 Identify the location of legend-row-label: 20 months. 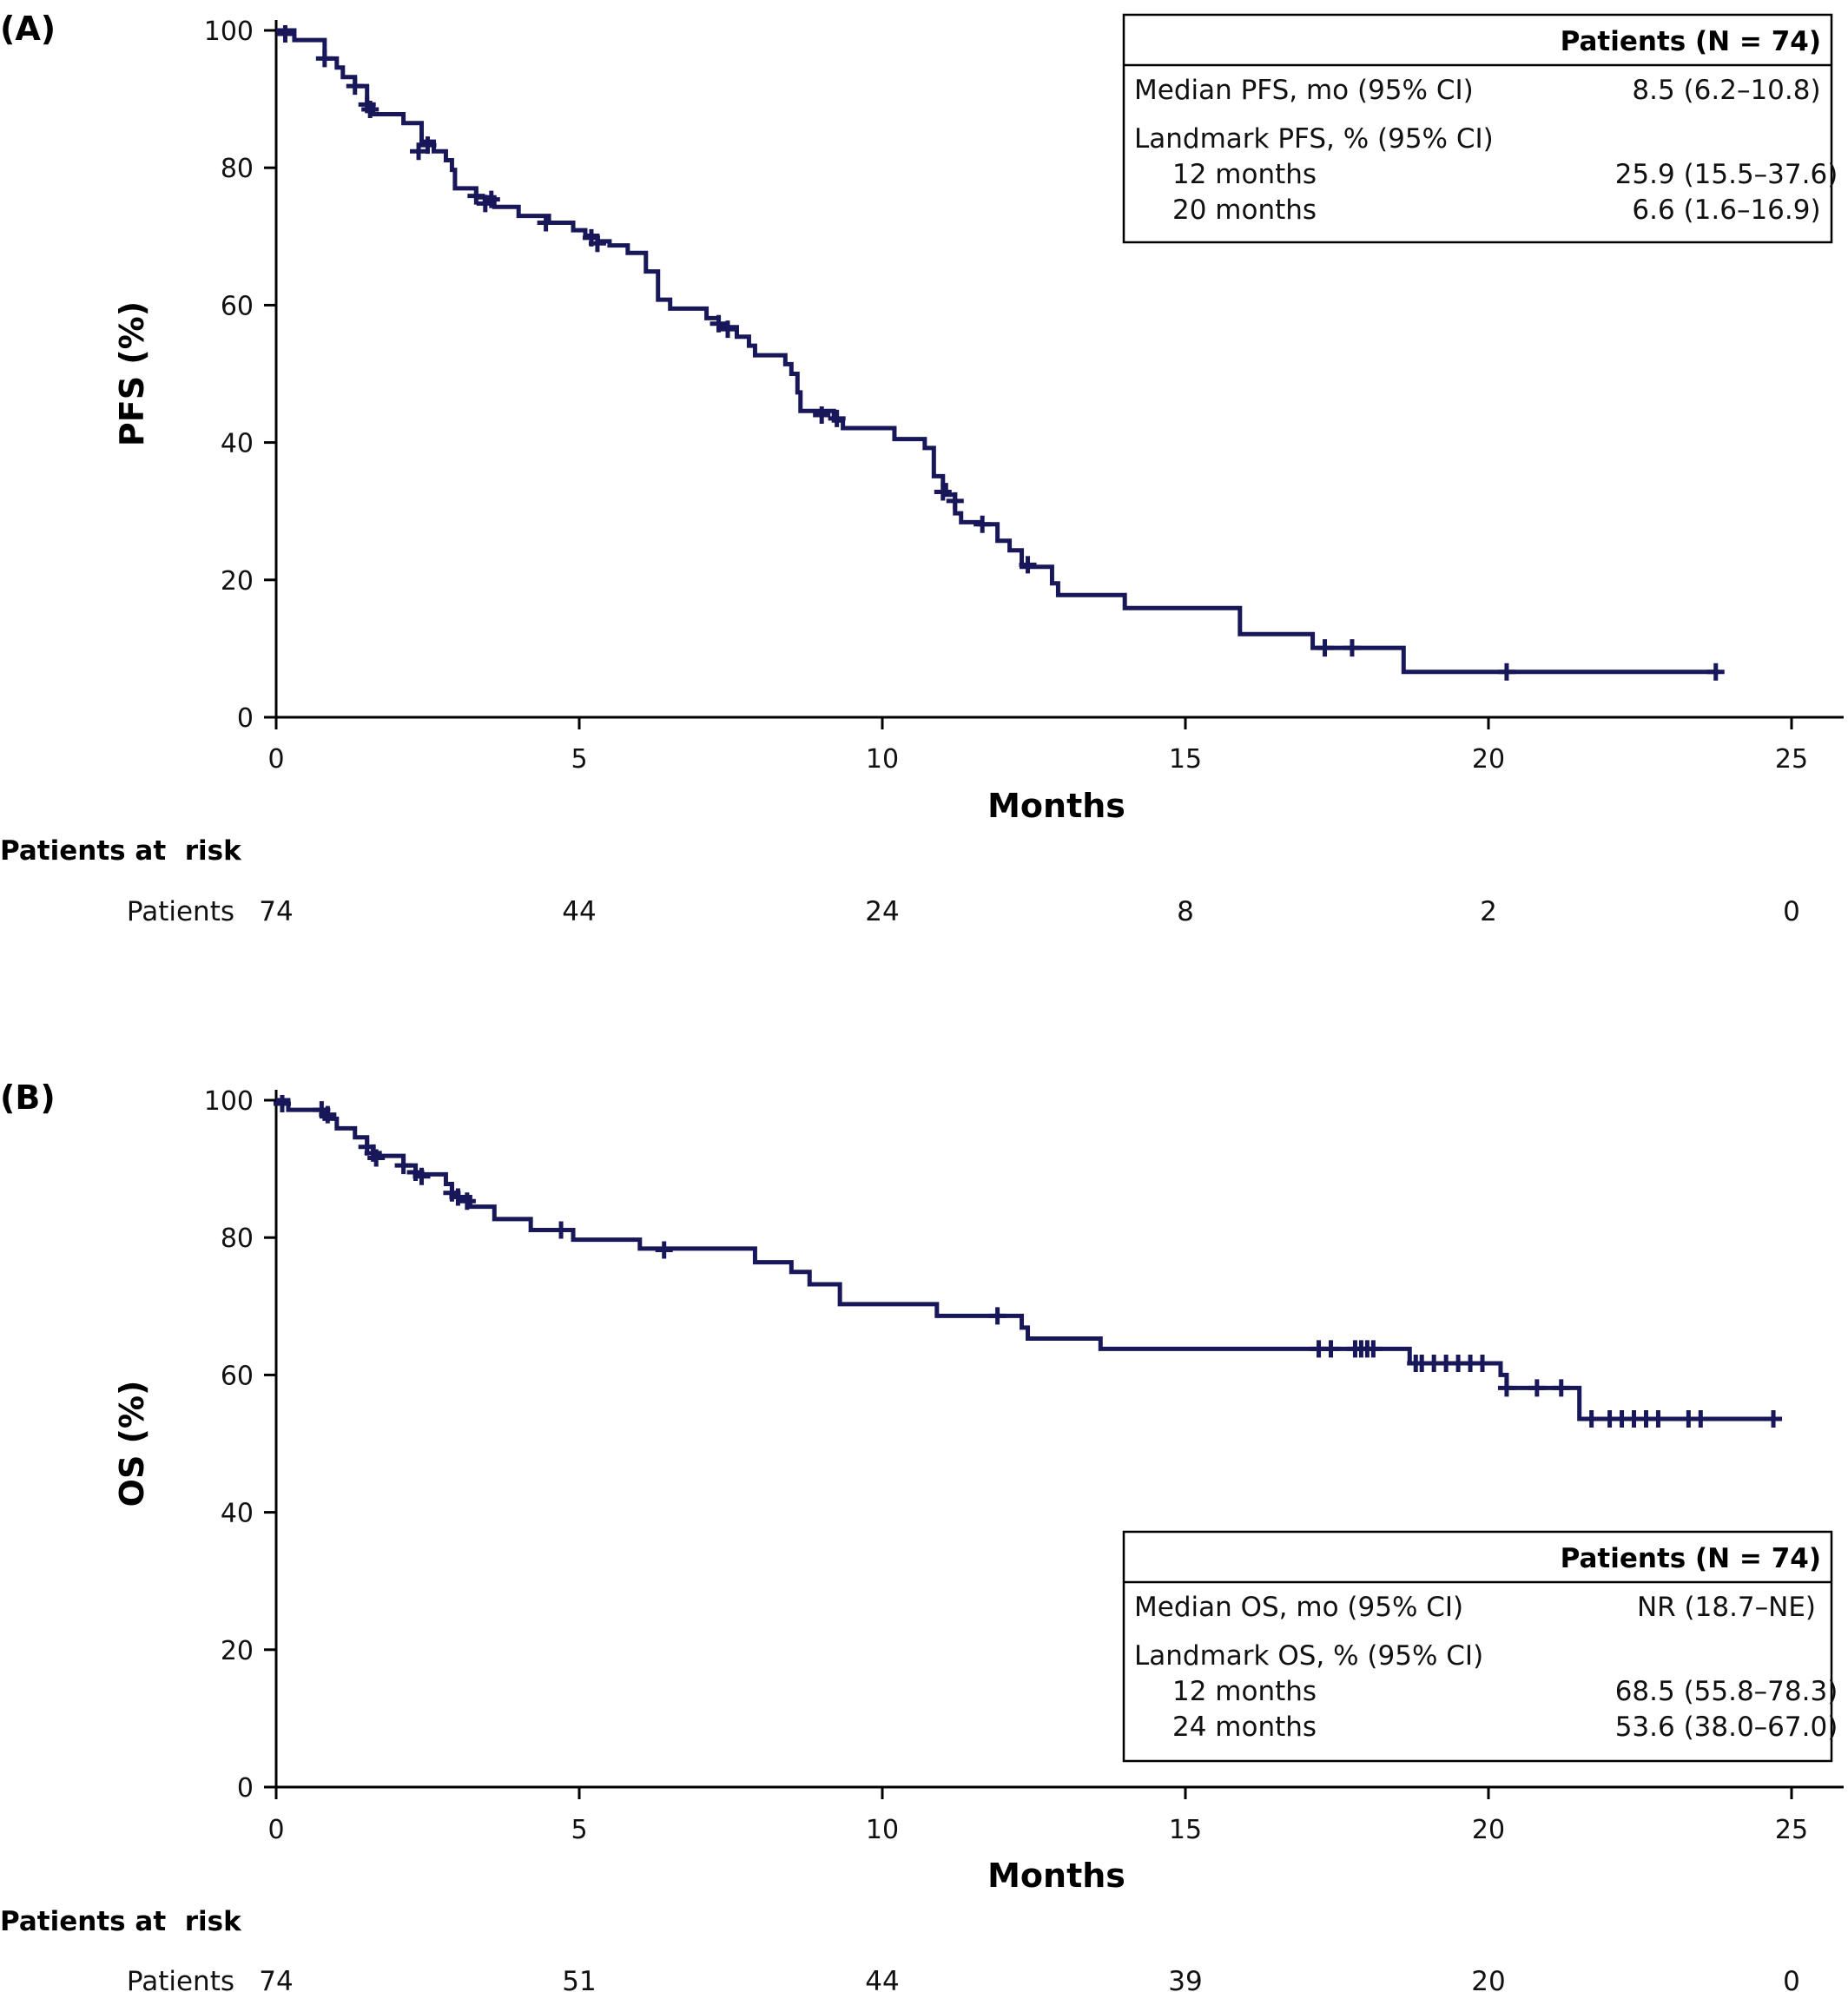
(1245, 210).